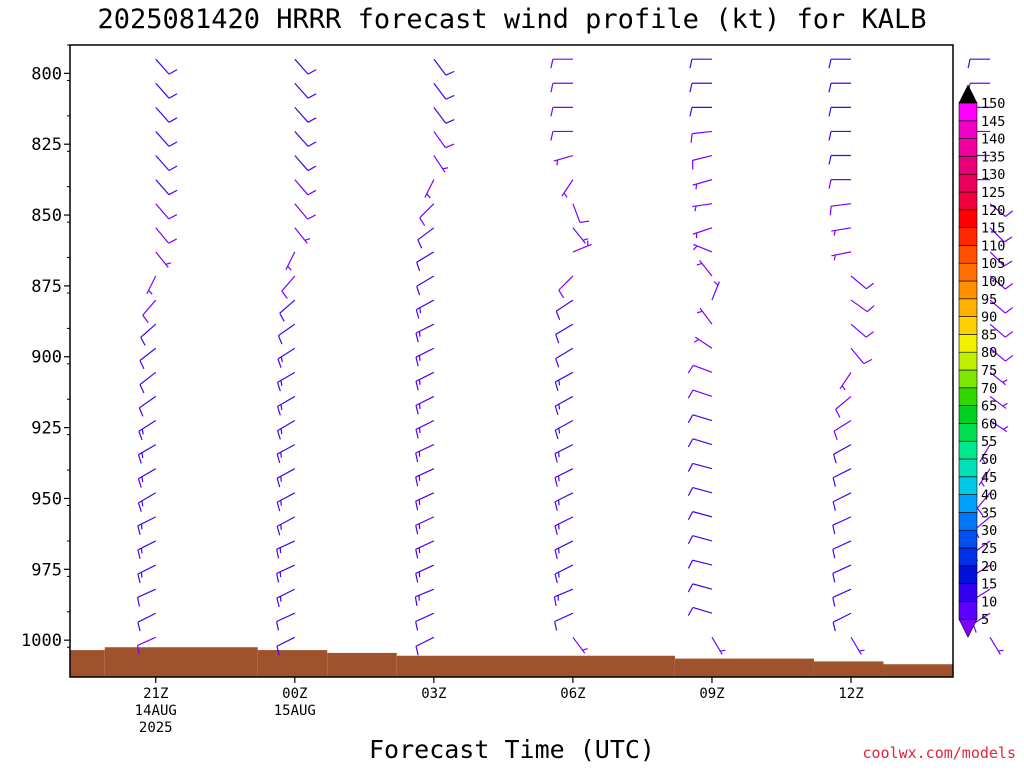 The width and height of the screenshot is (1024, 770). What do you see at coordinates (294, 694) in the screenshot?
I see `x-tick-label: 00Z` at bounding box center [294, 694].